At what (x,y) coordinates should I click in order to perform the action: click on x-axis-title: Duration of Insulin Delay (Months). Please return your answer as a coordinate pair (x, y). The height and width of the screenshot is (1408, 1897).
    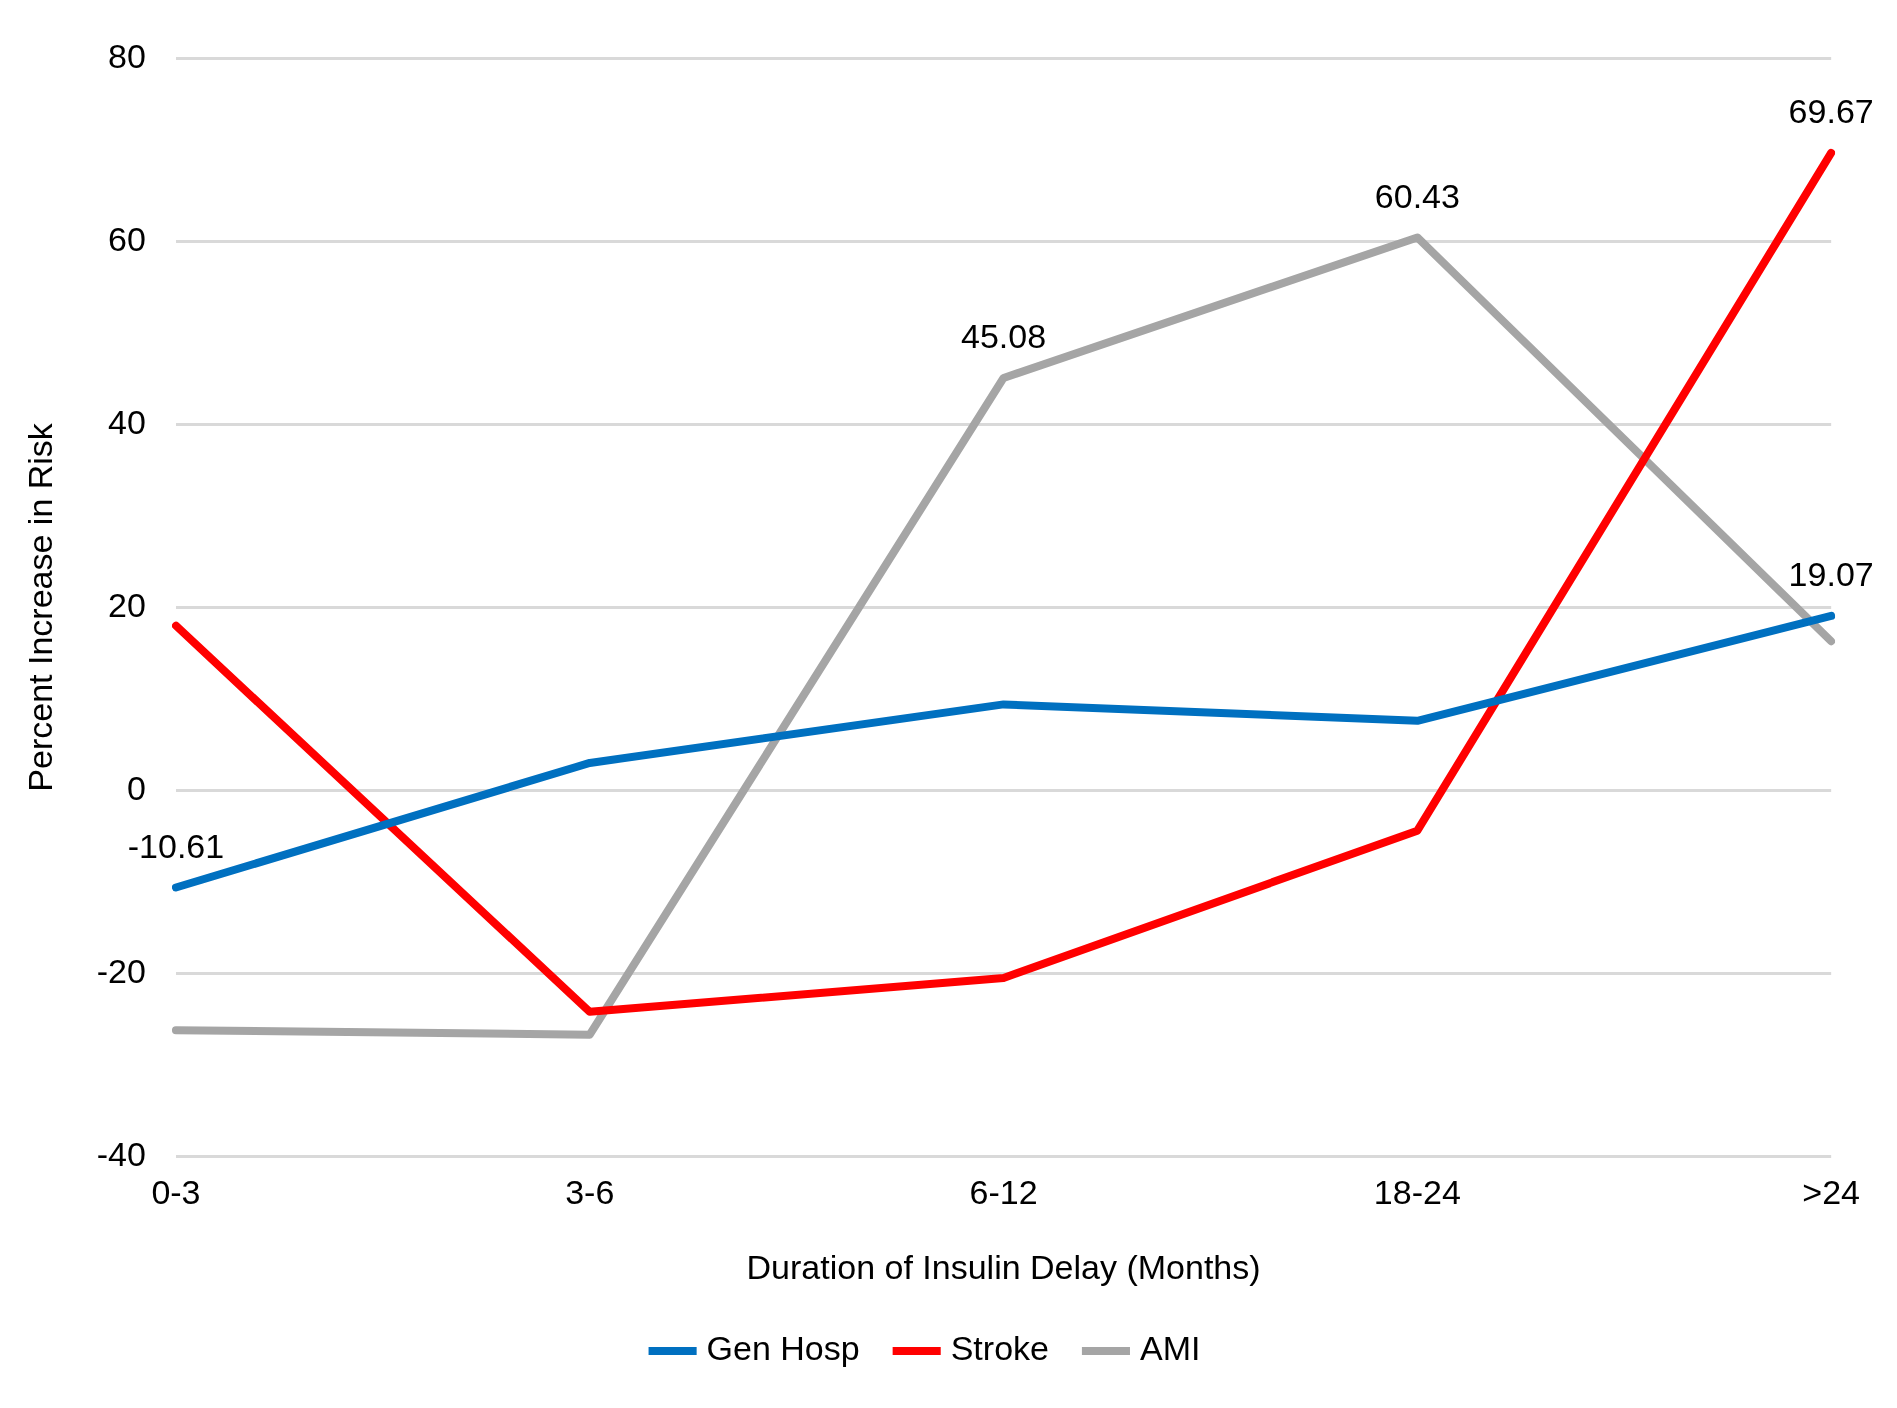
    Looking at the image, I should click on (1003, 1266).